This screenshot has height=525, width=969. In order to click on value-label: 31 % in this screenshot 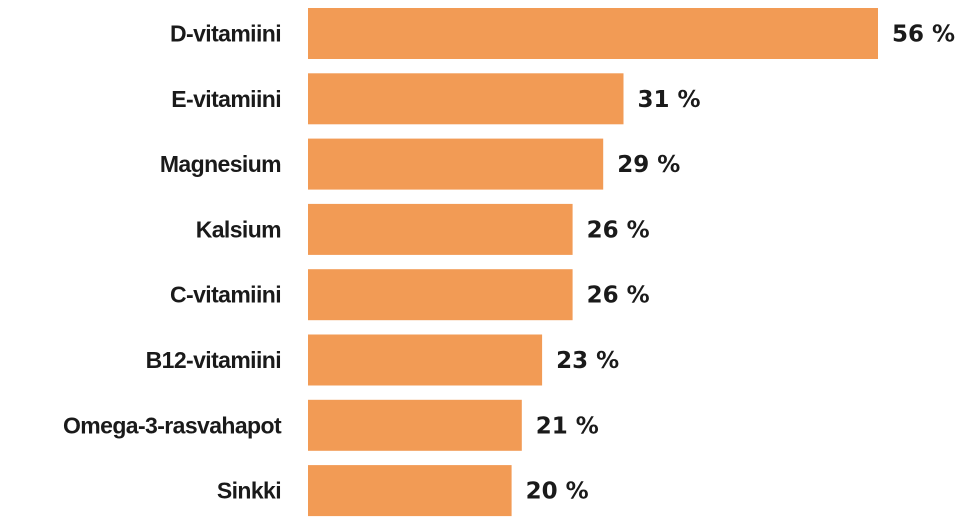, I will do `click(669, 100)`.